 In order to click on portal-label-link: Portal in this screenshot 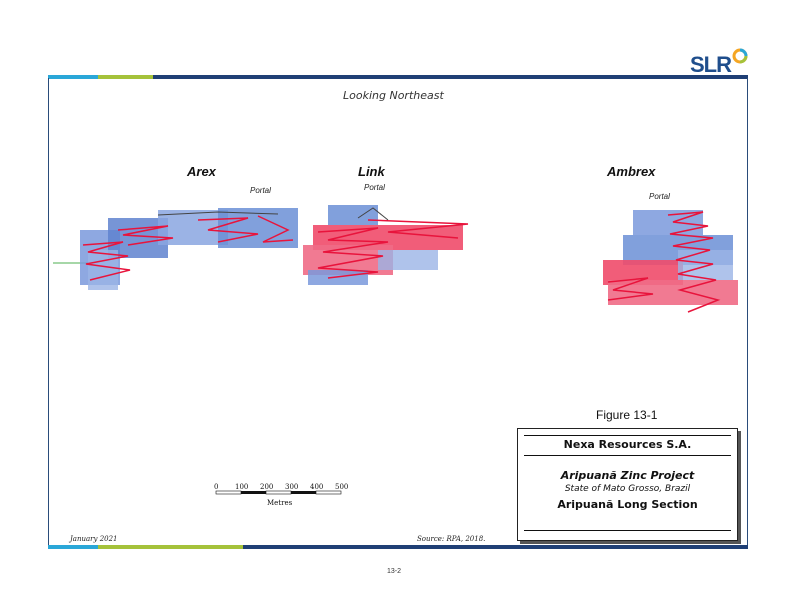, I will do `click(374, 187)`.